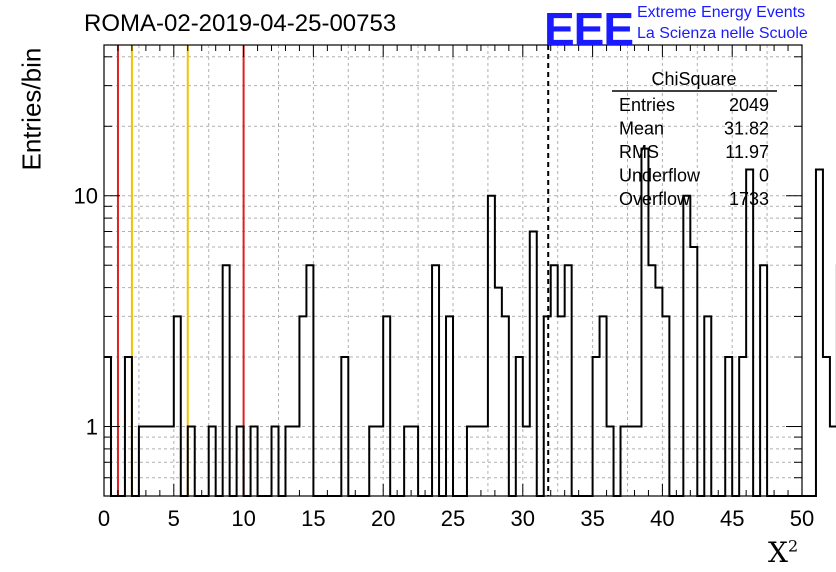  What do you see at coordinates (243, 518) in the screenshot?
I see `x-tick-label: 10` at bounding box center [243, 518].